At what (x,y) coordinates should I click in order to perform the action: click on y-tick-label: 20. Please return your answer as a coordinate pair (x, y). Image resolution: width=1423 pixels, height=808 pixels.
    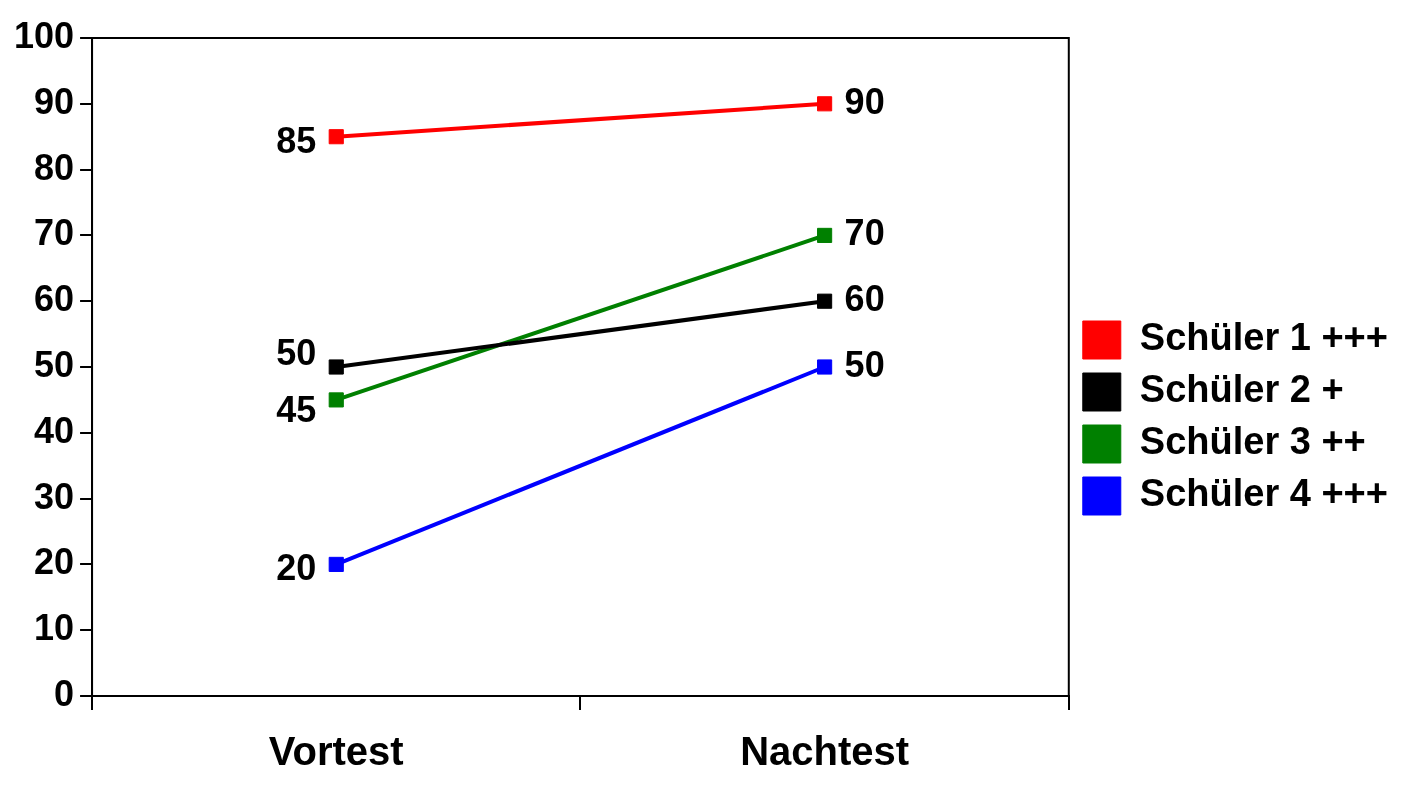
    Looking at the image, I should click on (54, 562).